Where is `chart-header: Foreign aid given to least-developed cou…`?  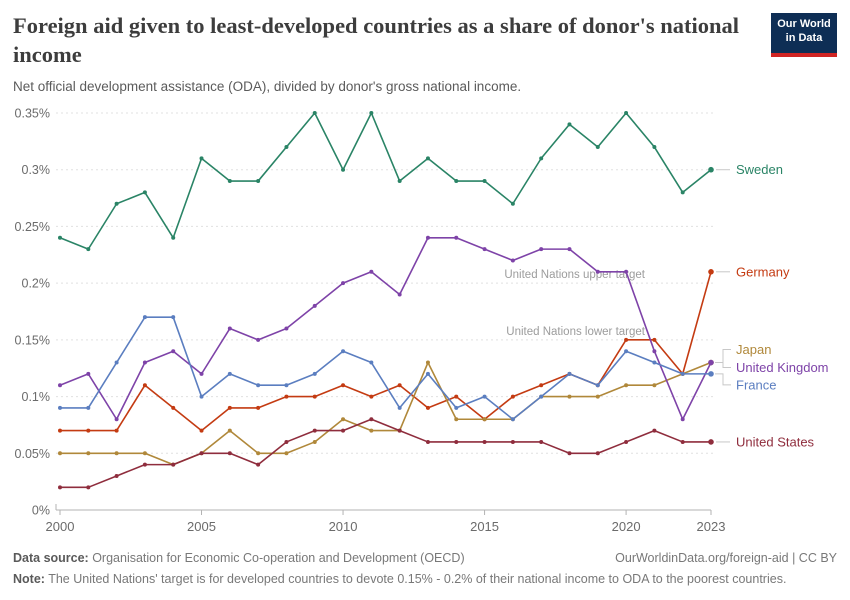 chart-header: Foreign aid given to least-developed cou… is located at coordinates (425, 53).